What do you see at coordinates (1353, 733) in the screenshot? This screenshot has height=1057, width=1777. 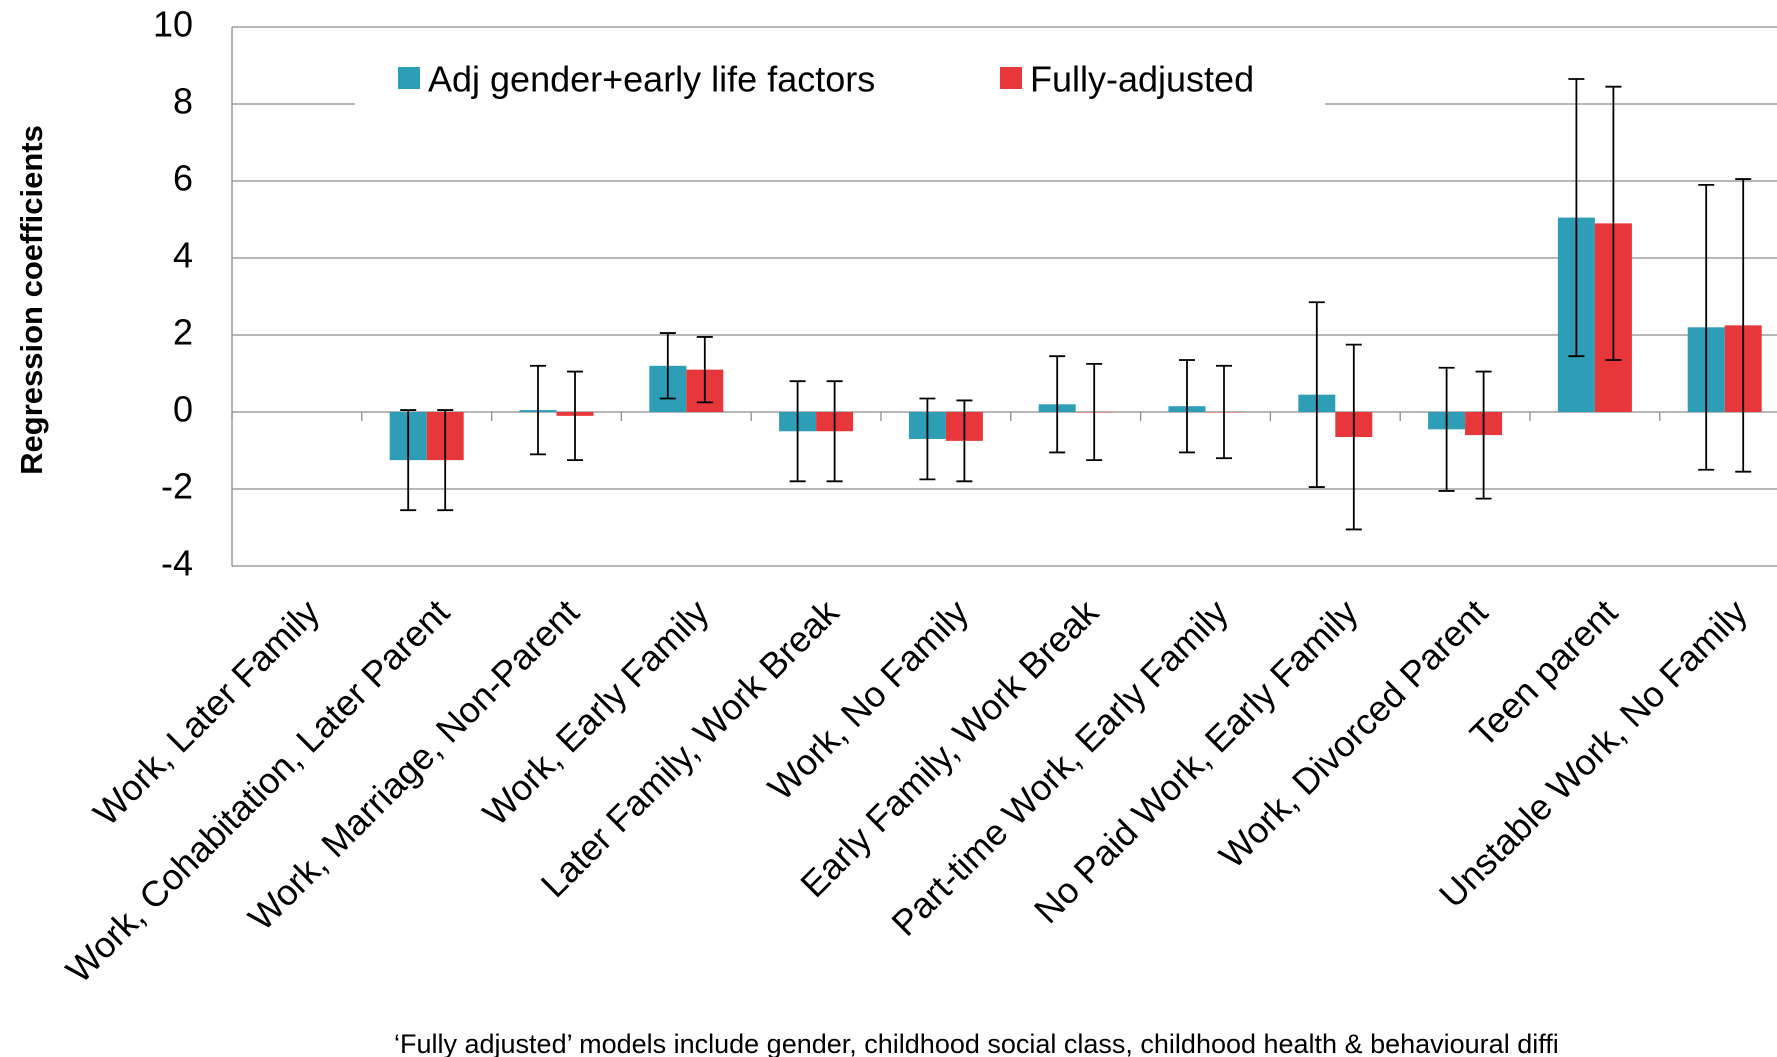 I see `x-tick-label: Work, Divorced Parent` at bounding box center [1353, 733].